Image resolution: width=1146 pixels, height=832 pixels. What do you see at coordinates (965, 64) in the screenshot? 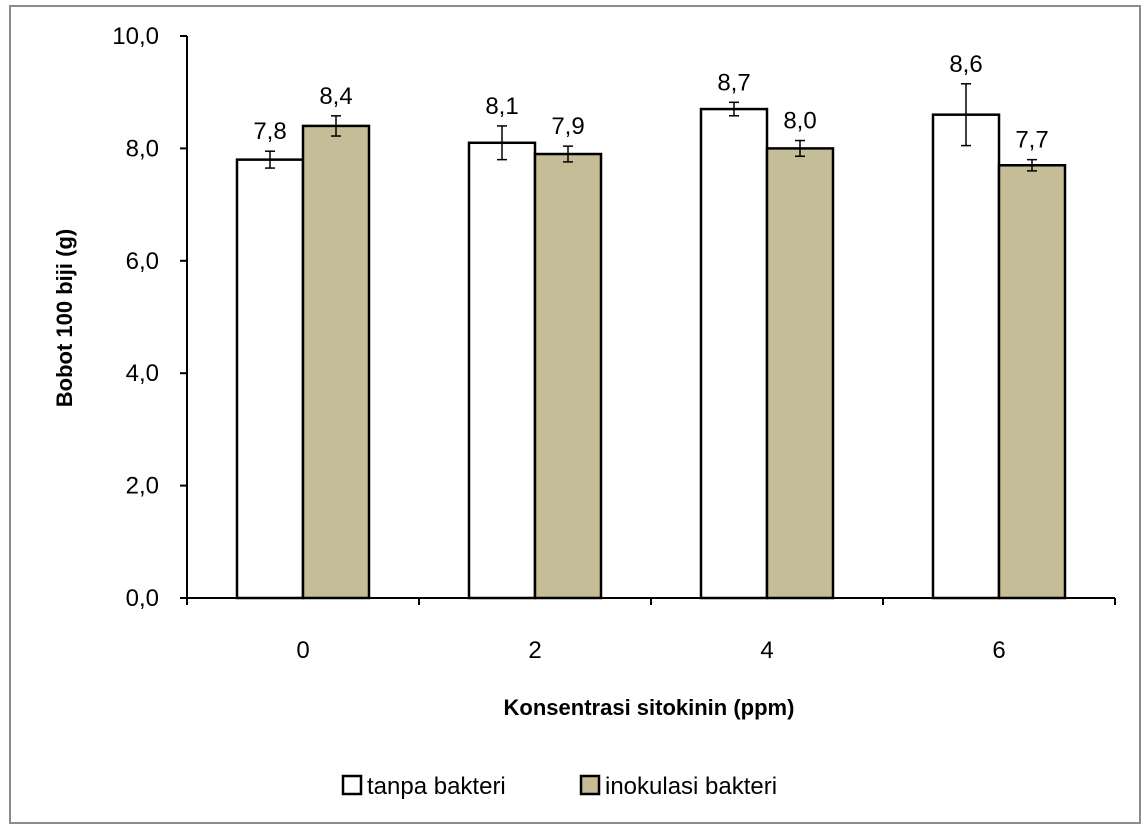
I see `data-label: 8,6` at bounding box center [965, 64].